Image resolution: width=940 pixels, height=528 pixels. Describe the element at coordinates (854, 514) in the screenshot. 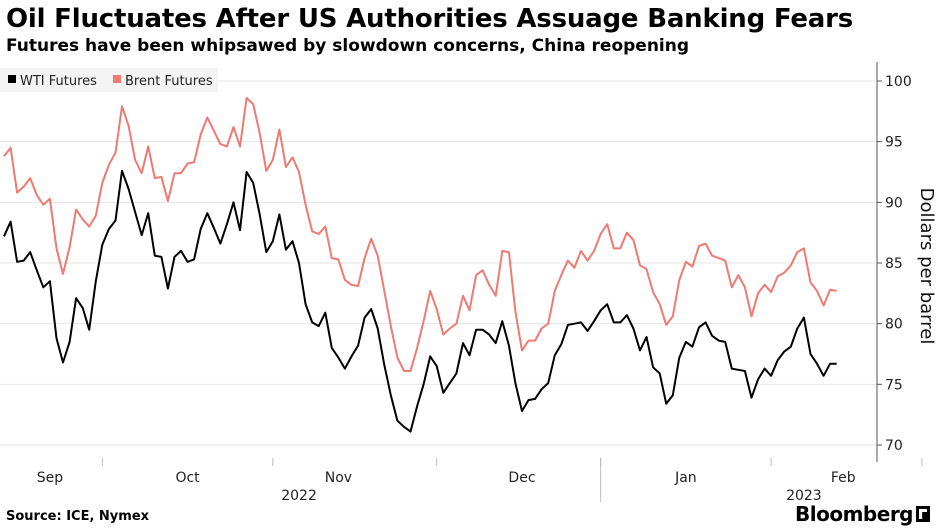

I see `brand-name: Bloomberg` at that location.